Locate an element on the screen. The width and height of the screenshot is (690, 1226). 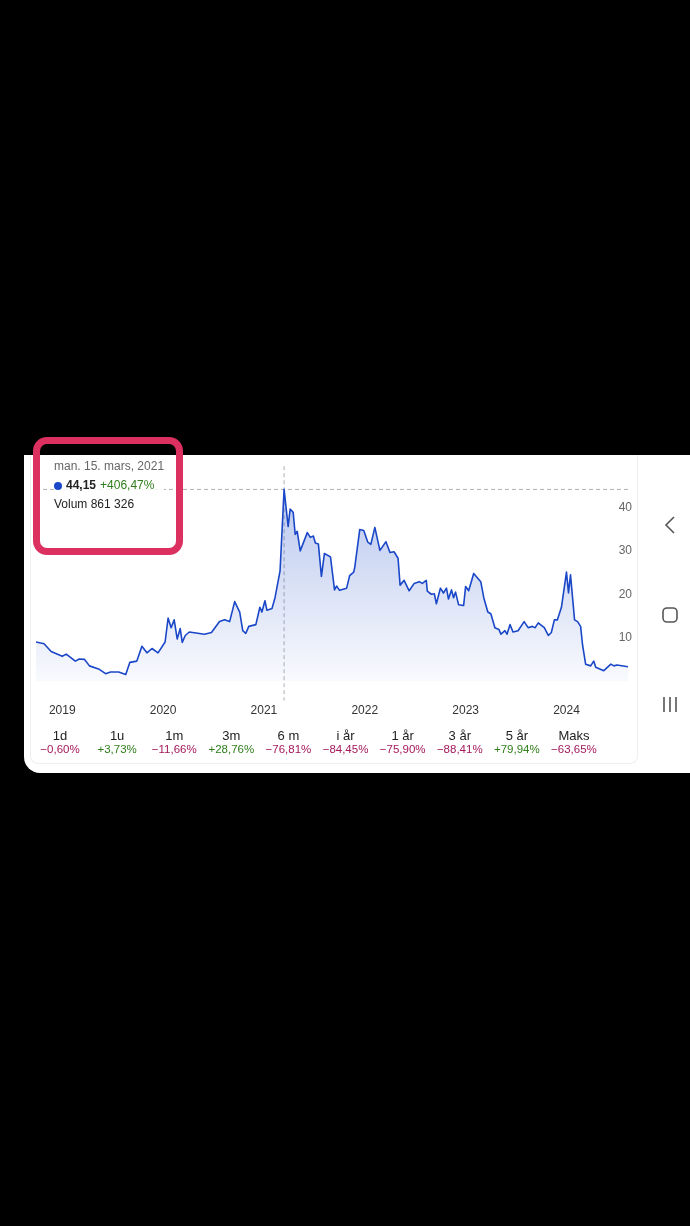
category-label: 3 år is located at coordinates (459, 735).